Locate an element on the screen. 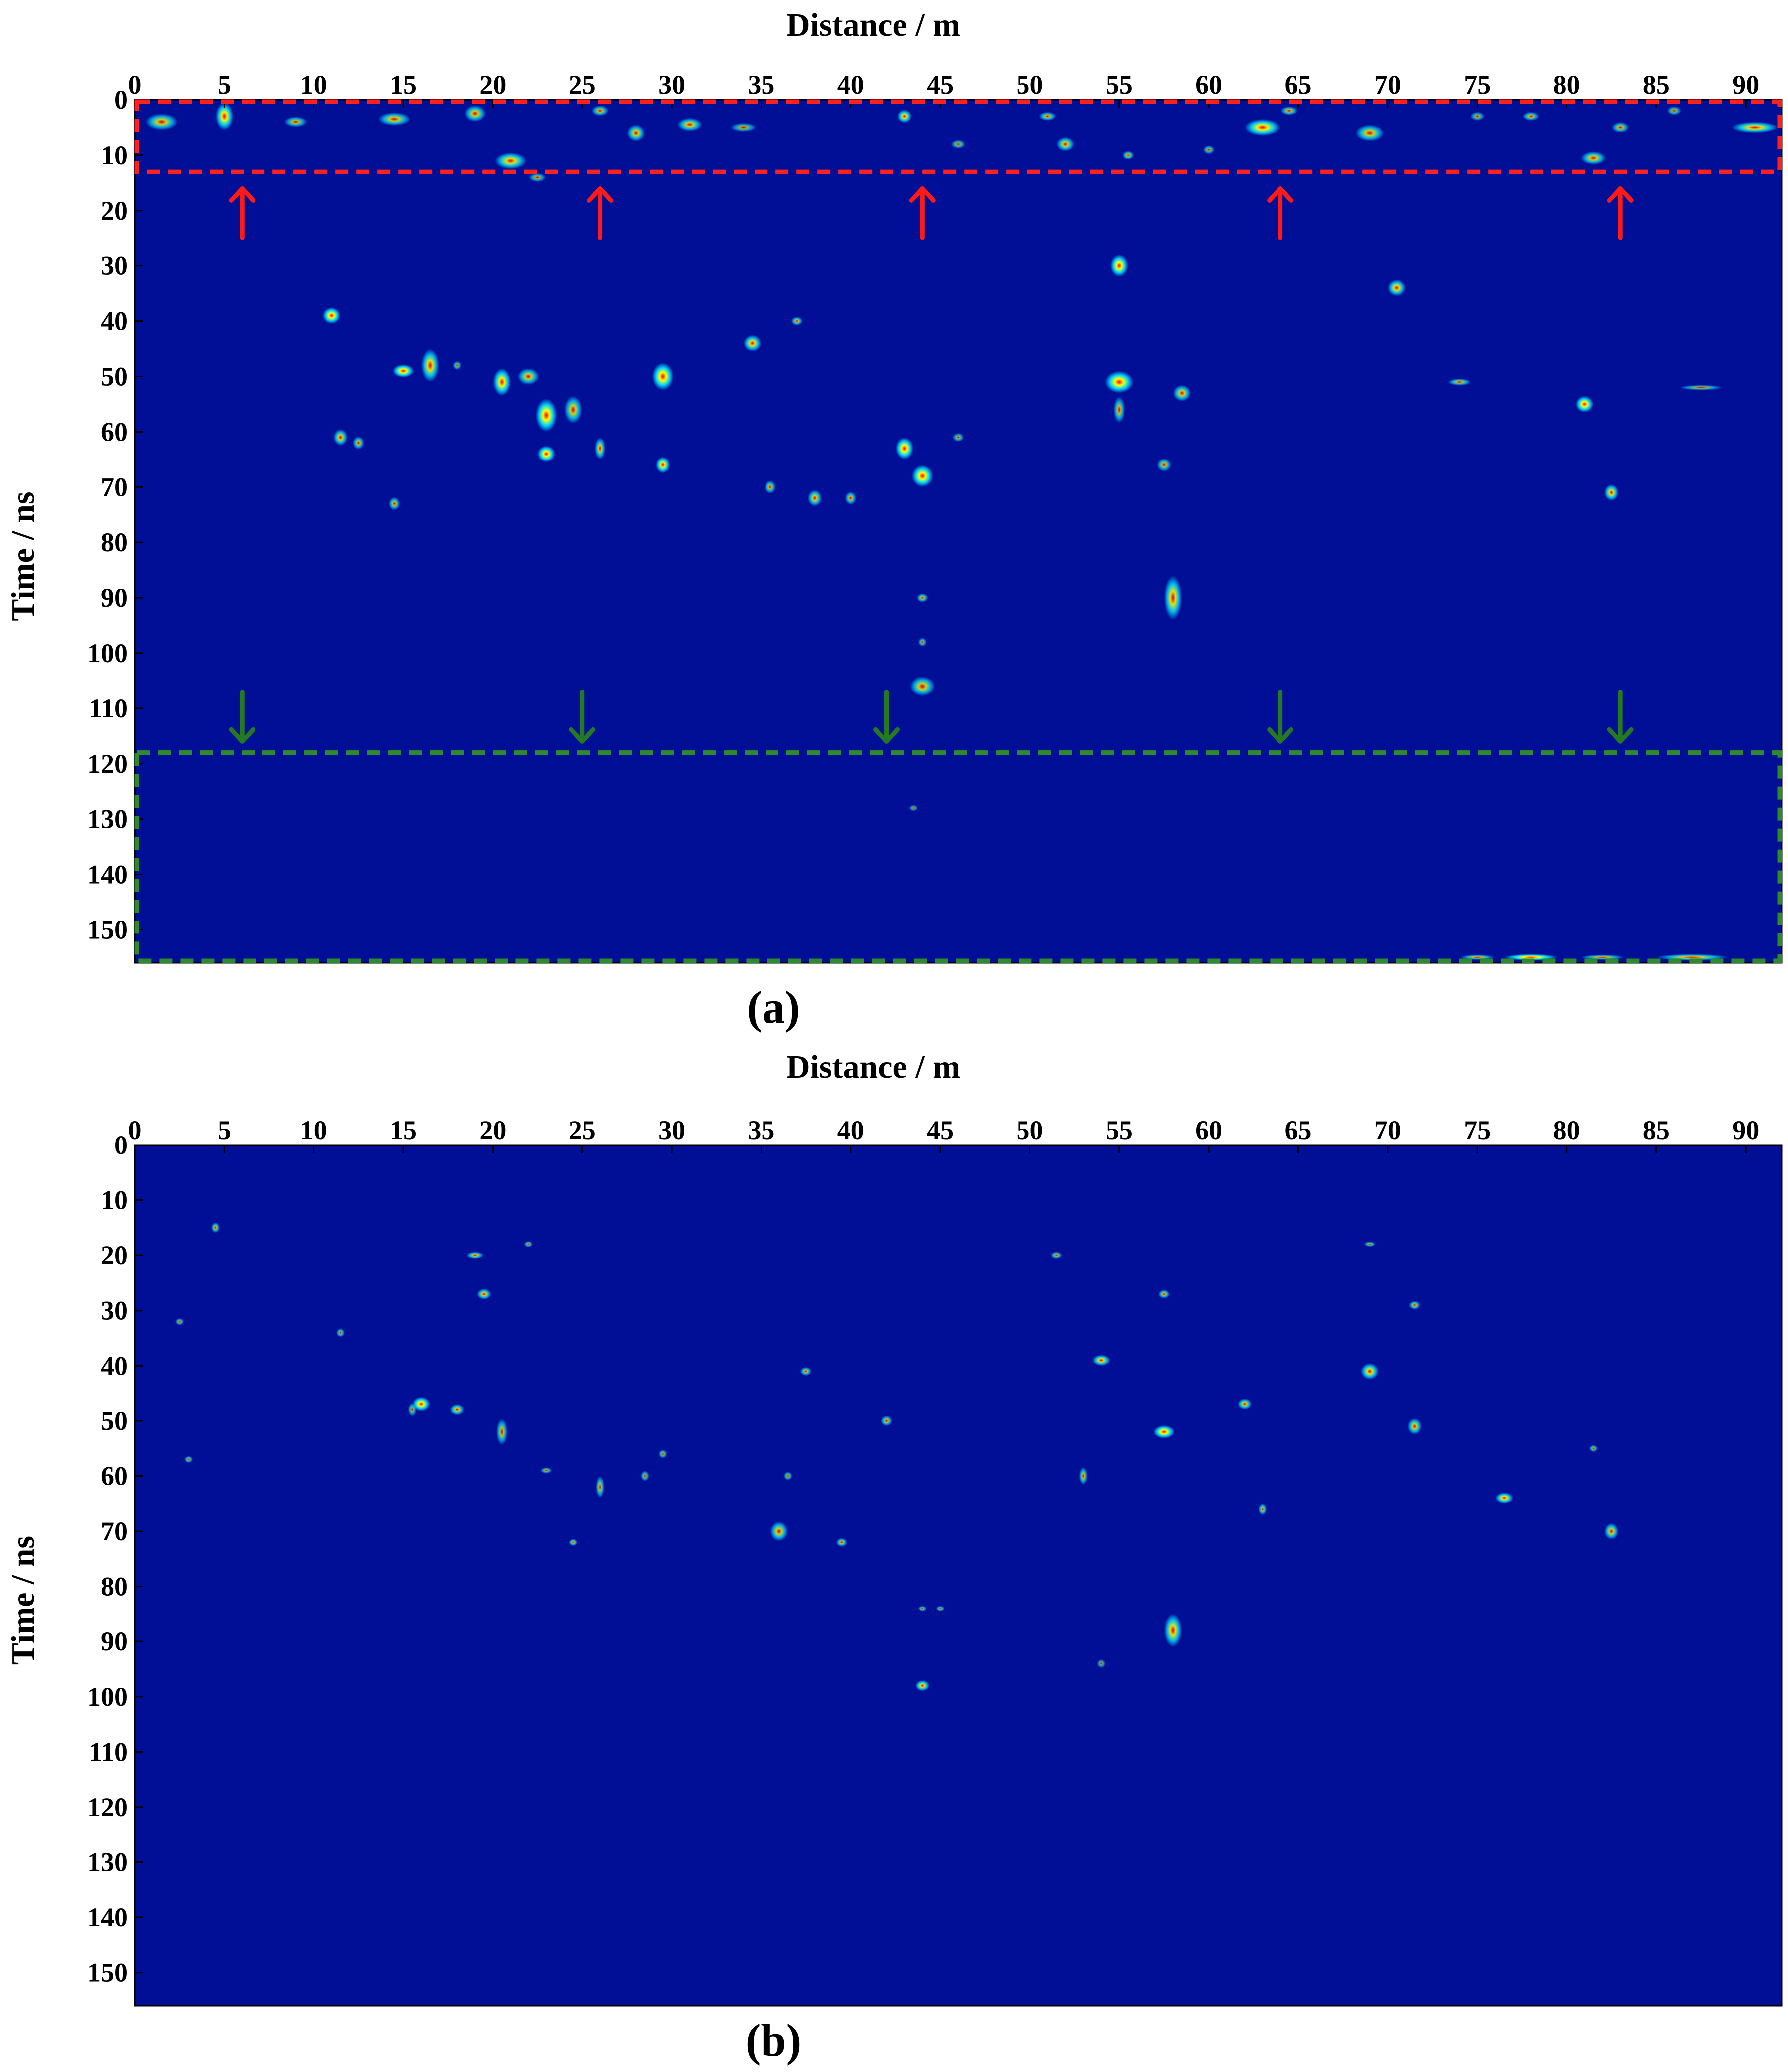  x-tick-label: 0 is located at coordinates (135, 1130).